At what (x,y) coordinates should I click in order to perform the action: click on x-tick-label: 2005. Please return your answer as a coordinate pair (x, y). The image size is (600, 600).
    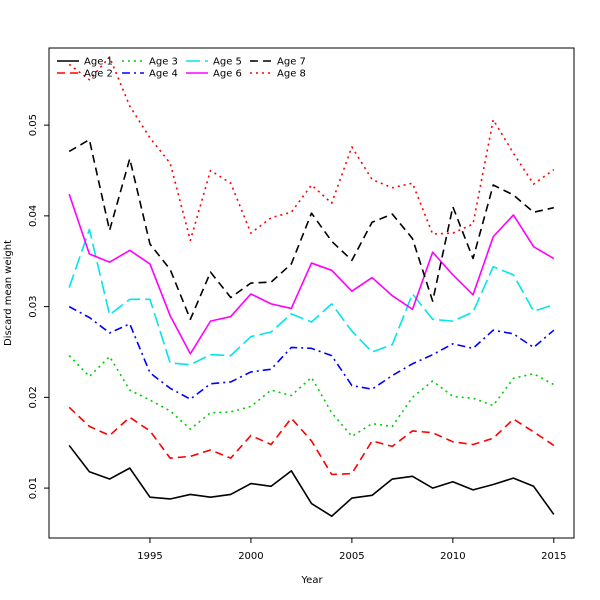
    Looking at the image, I should click on (351, 556).